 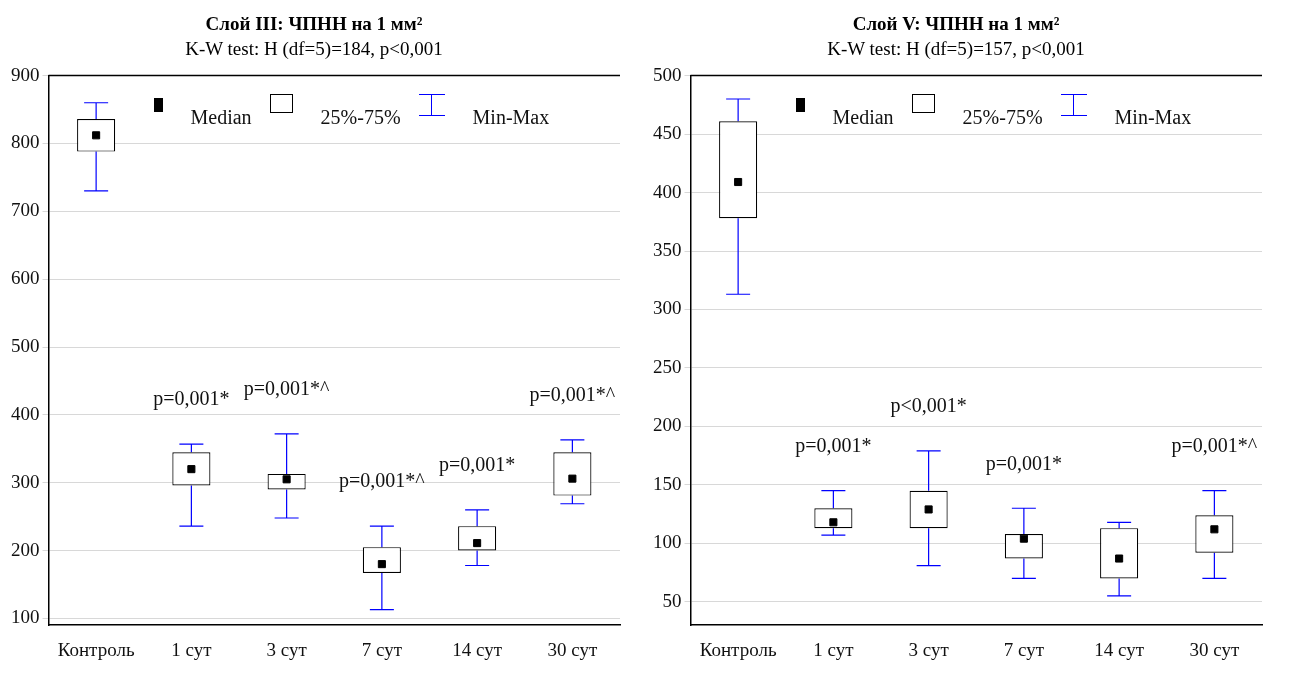 I want to click on chart-title: Слой III: ЧПНН на 1 мм², so click(x=314, y=24).